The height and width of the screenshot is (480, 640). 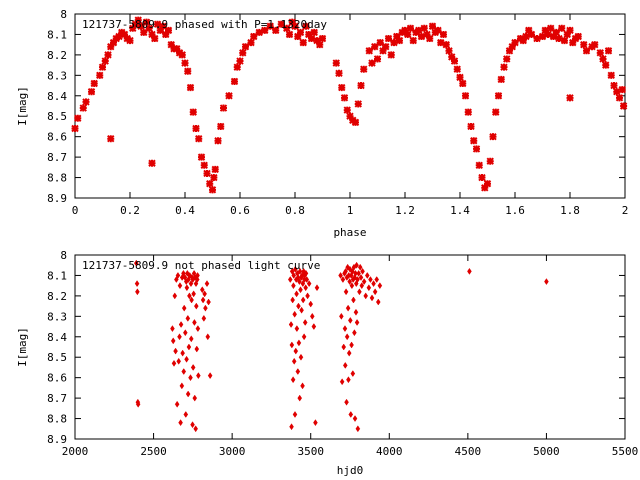 What do you see at coordinates (22, 347) in the screenshot?
I see `unphased-y-axis-label: I[mag]` at bounding box center [22, 347].